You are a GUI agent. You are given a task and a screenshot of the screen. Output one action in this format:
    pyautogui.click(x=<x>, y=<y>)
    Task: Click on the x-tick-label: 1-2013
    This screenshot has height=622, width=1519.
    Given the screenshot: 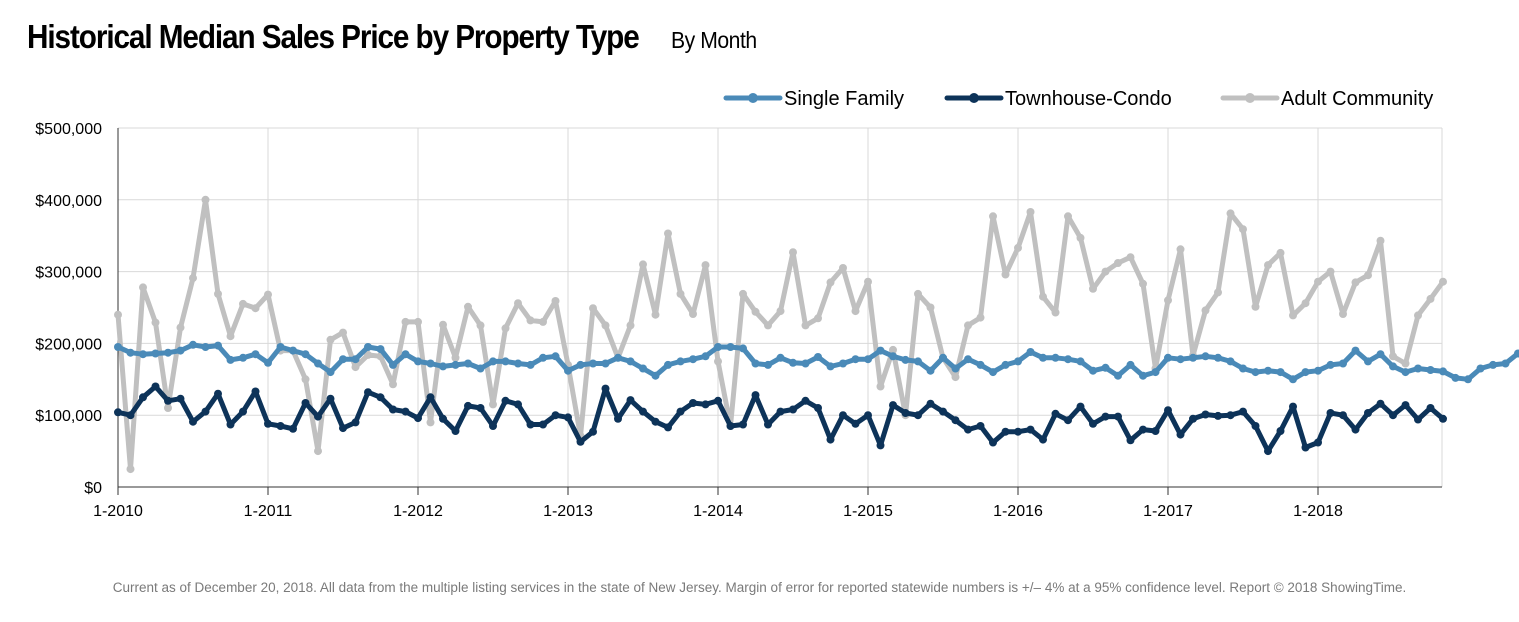 What is the action you would take?
    pyautogui.click(x=568, y=511)
    